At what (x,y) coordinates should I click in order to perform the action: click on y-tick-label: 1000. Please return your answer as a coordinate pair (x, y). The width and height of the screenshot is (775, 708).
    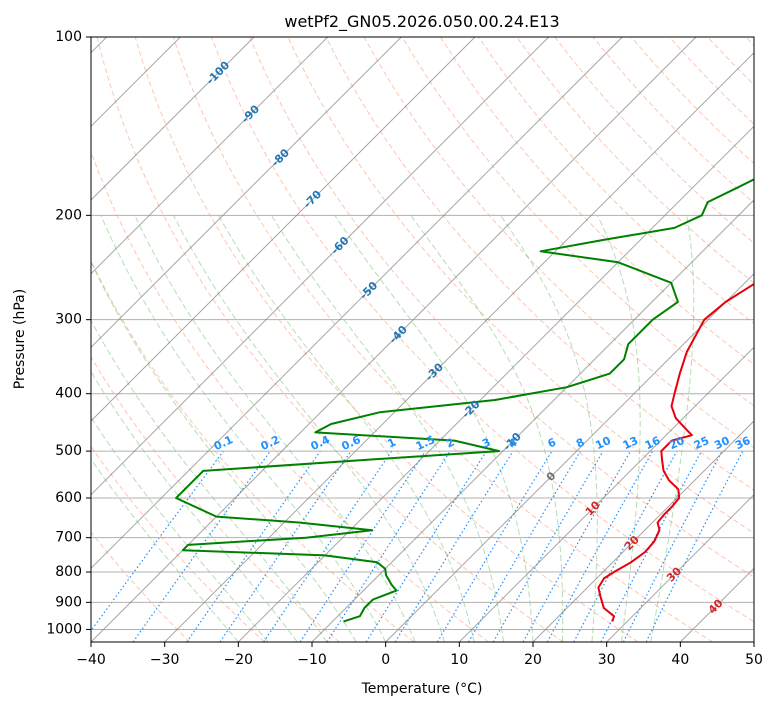
    Looking at the image, I should click on (64, 629).